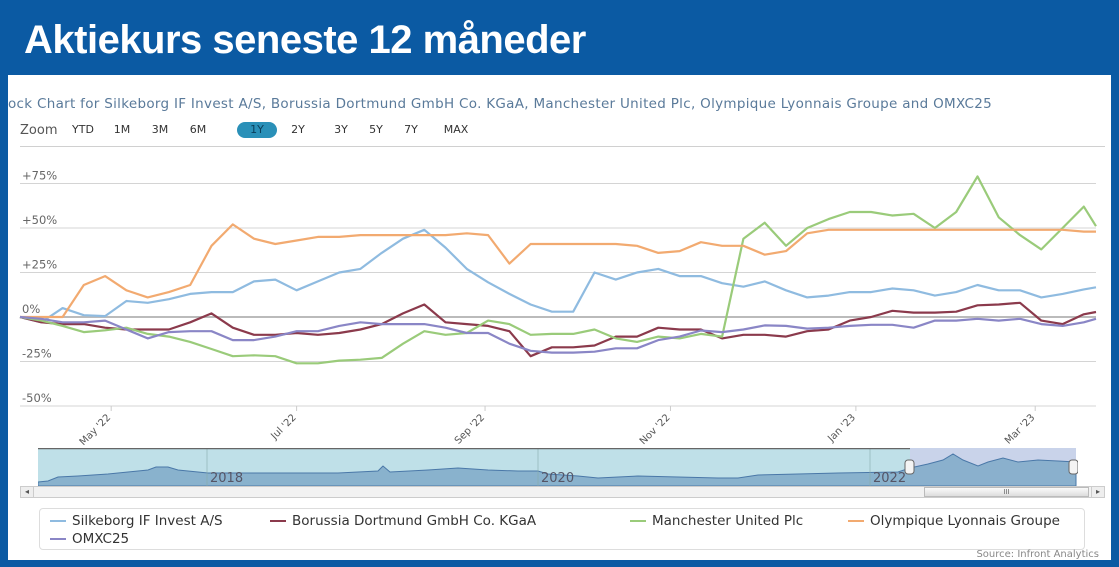 This screenshot has height=567, width=1119. Describe the element at coordinates (557, 478) in the screenshot. I see `navigator-year-label: 2020` at that location.